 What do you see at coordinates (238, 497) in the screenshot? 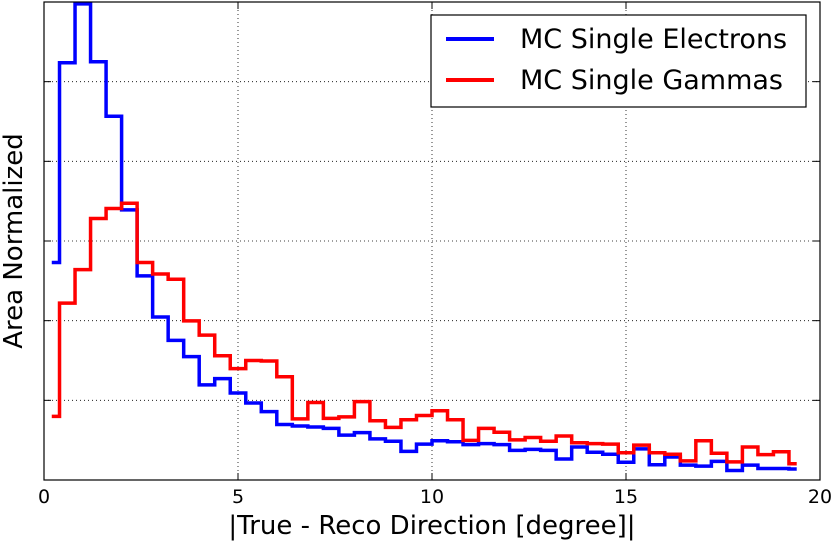
I see `x-tick-label: 5` at bounding box center [238, 497].